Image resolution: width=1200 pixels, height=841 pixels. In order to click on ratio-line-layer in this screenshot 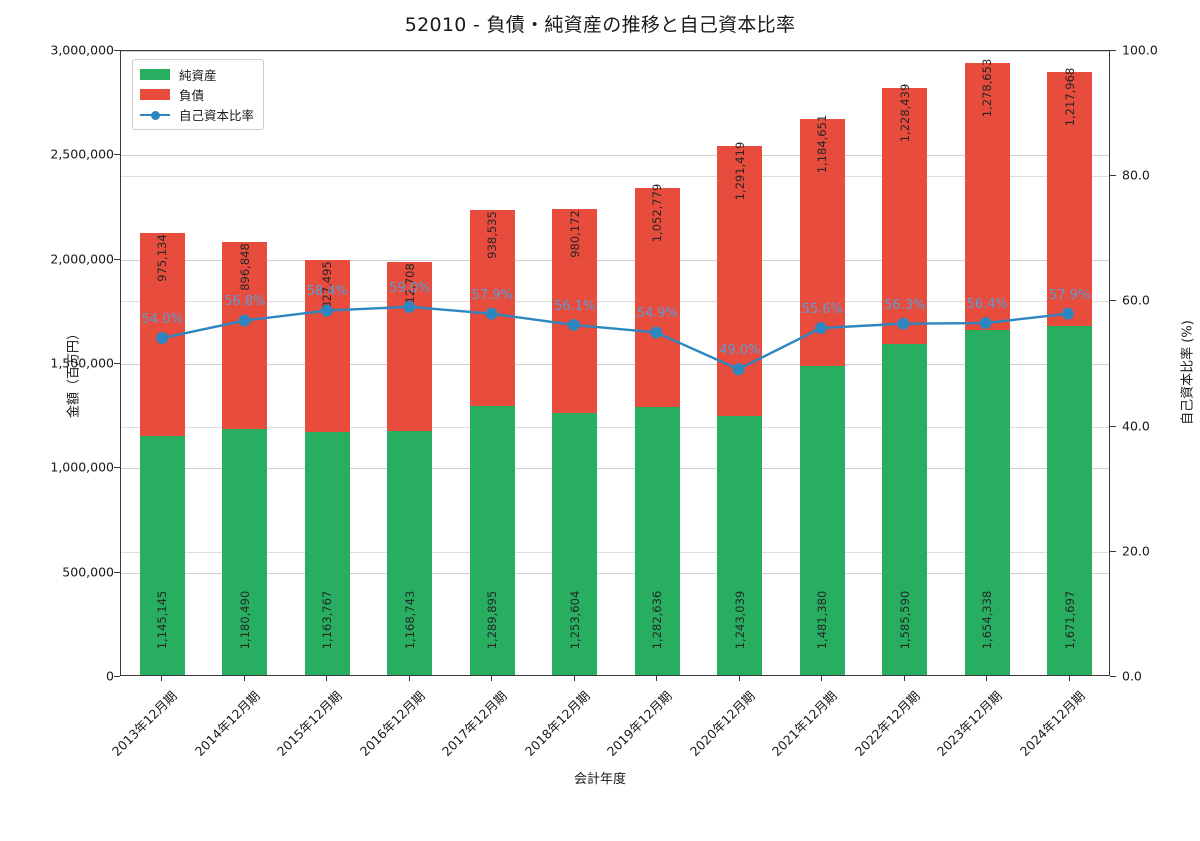, I will do `click(615, 338)`.